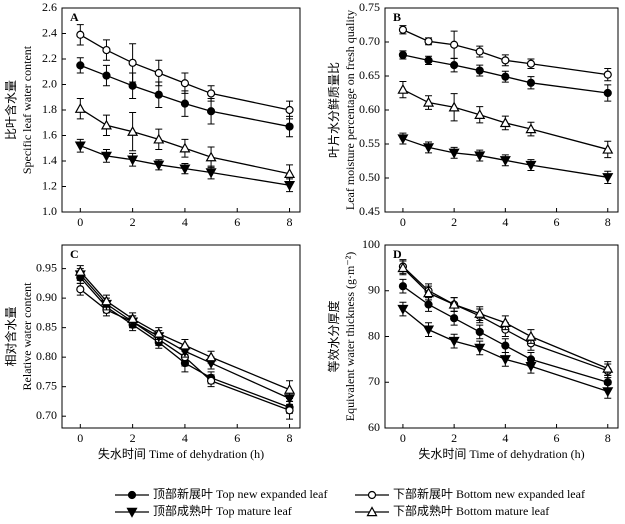 Image resolution: width=625 pixels, height=524 pixels. Describe the element at coordinates (374, 290) in the screenshot. I see `y-tick-label: 90` at that location.